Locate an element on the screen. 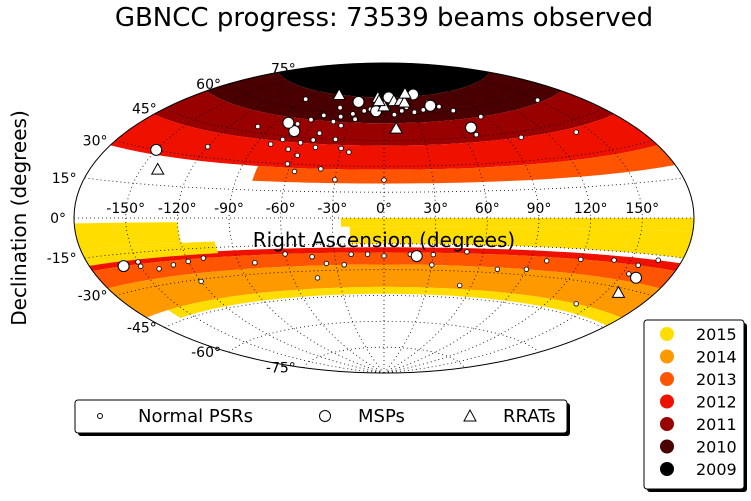 This screenshot has height=501, width=751. dec-tick-label: -45° is located at coordinates (142, 329).